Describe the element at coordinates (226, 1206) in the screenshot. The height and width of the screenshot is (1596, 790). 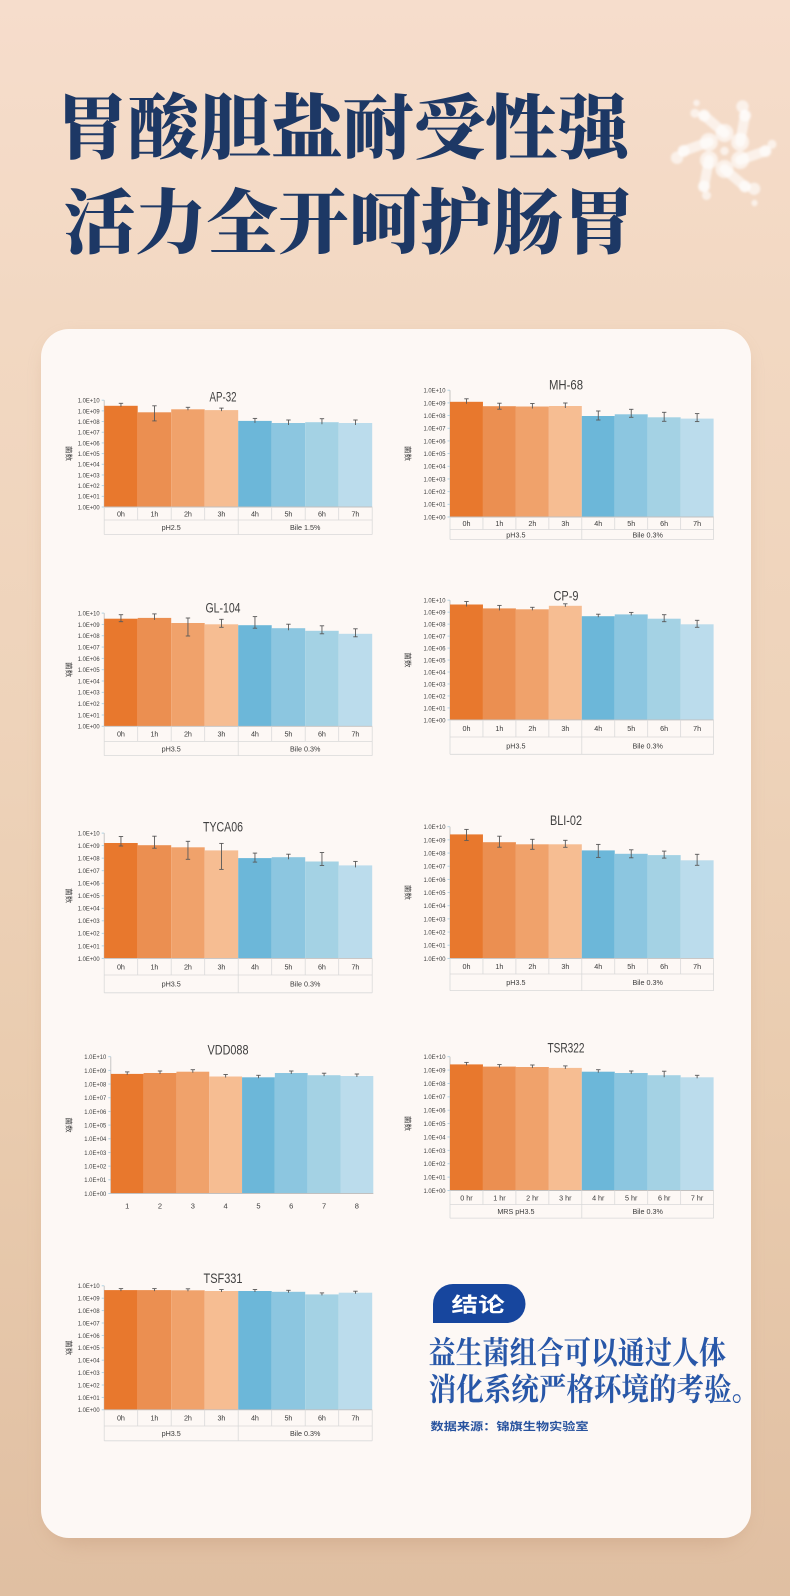
I see `svg-text: 4` at that location.